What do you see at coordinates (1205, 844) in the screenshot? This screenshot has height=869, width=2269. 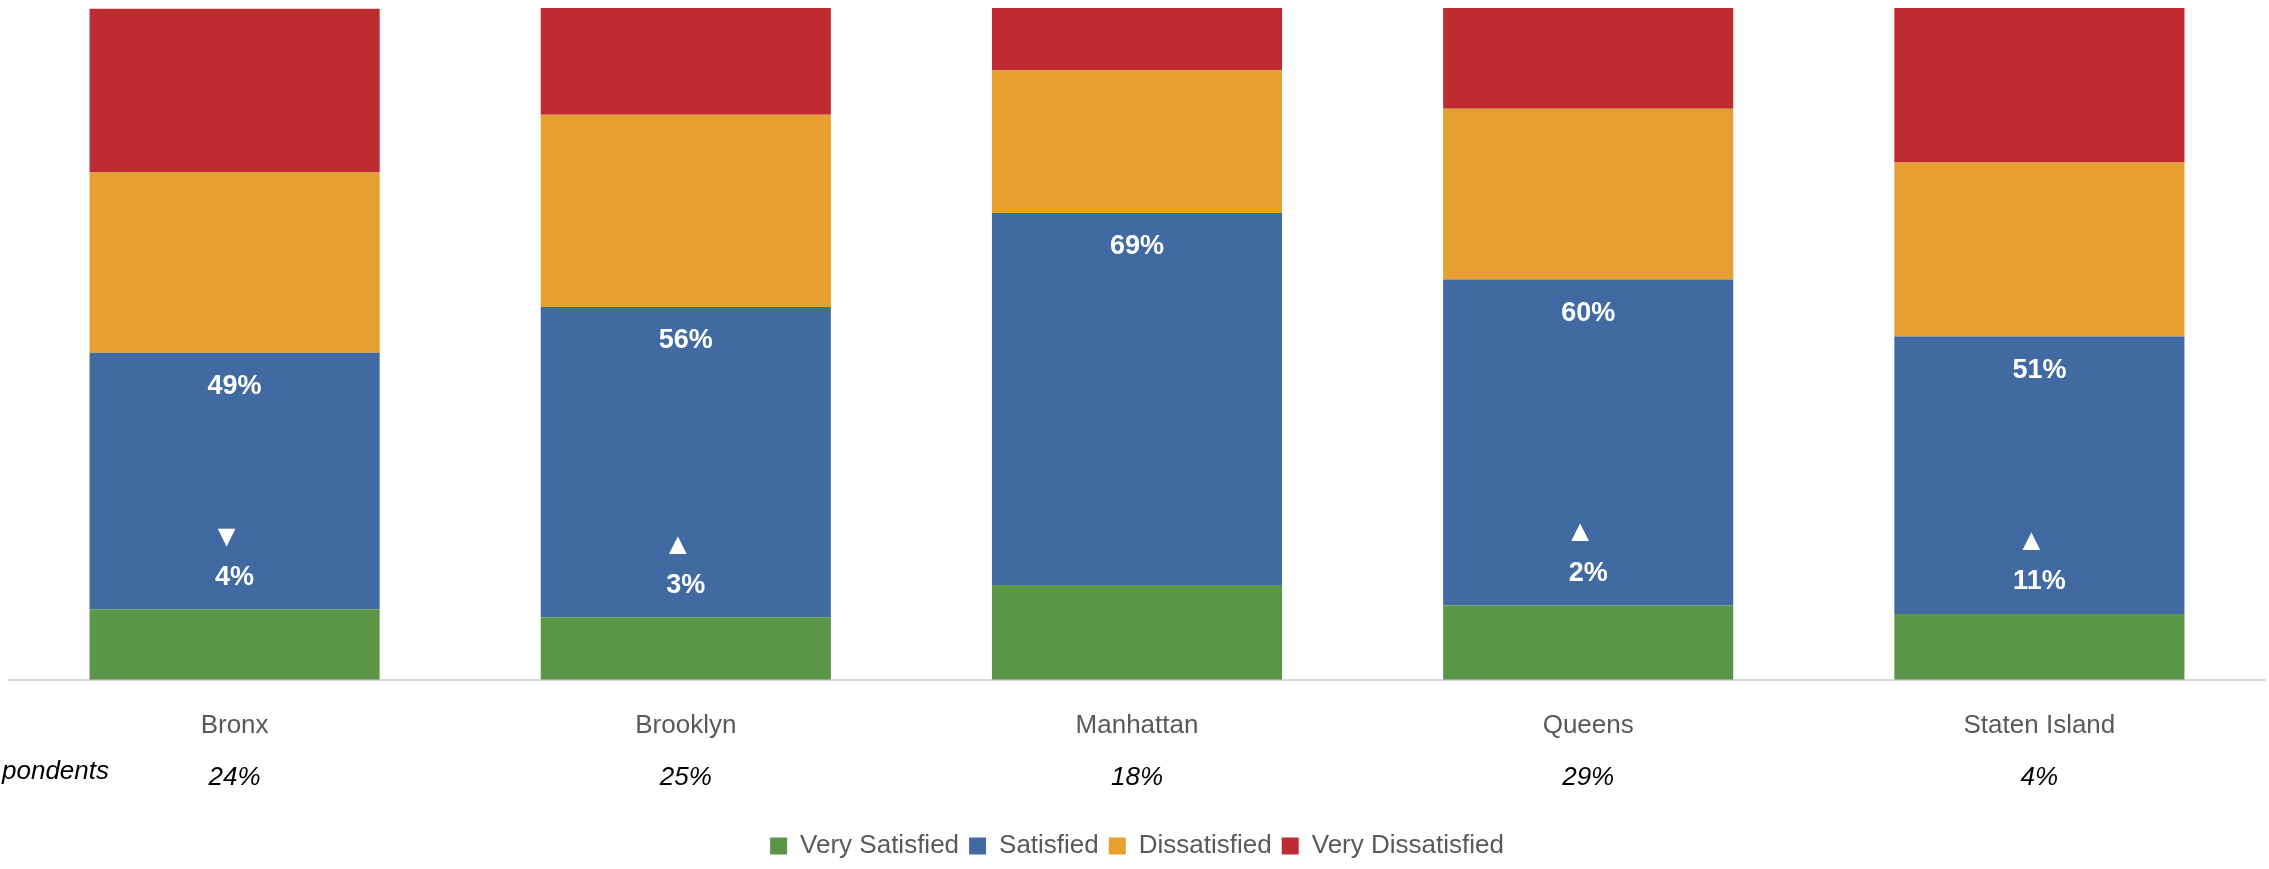 I see `legend-label: Dissatisfied` at bounding box center [1205, 844].